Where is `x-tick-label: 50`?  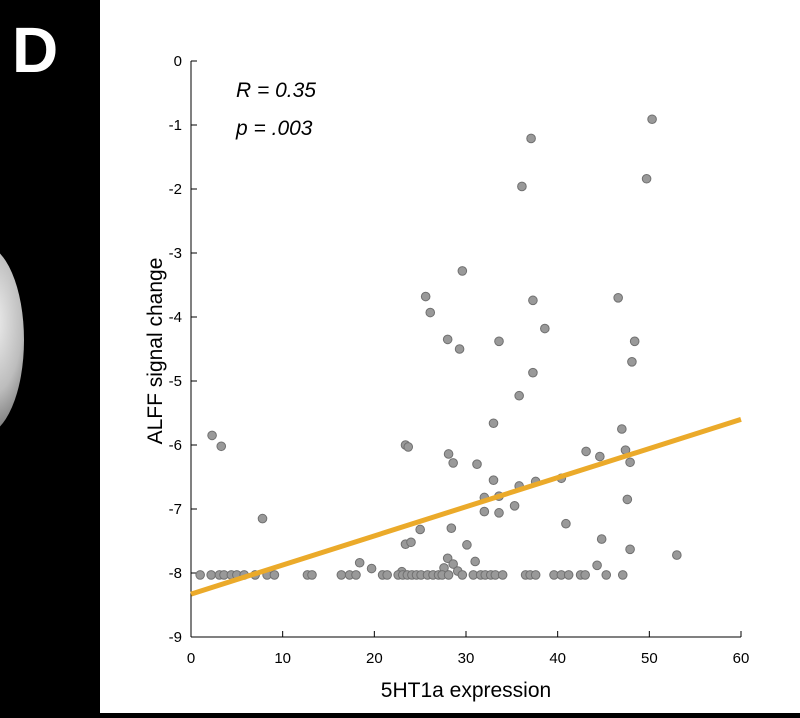 x-tick-label: 50 is located at coordinates (649, 658).